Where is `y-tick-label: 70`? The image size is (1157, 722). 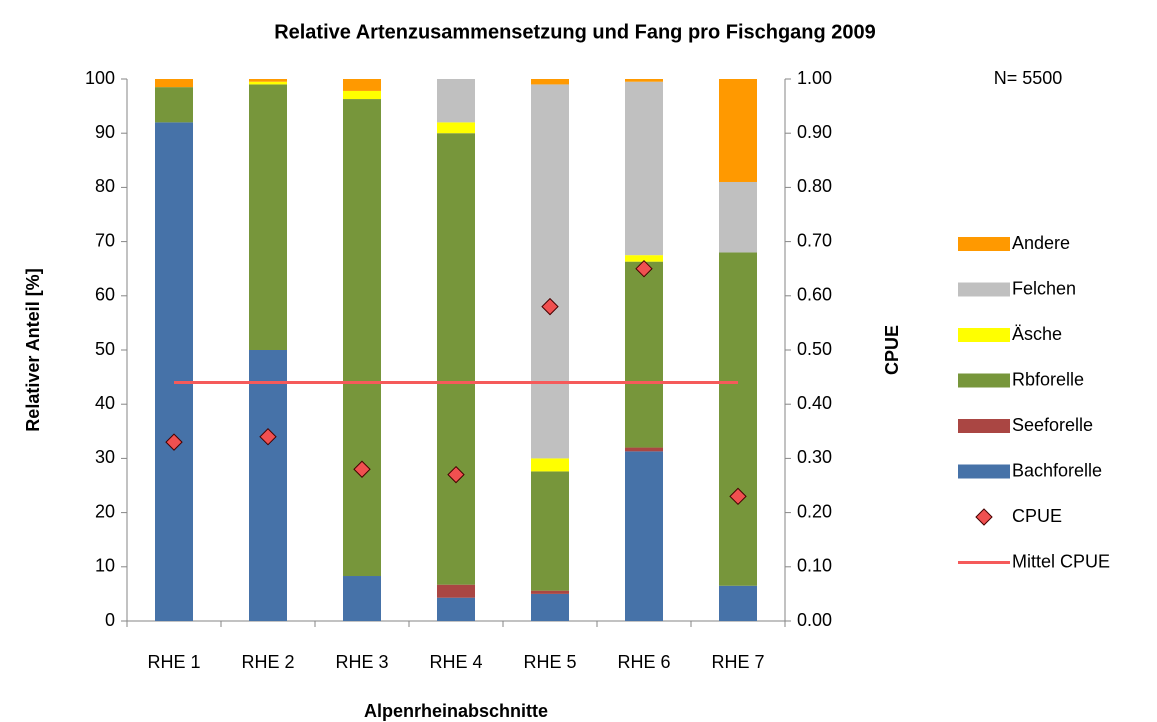
y-tick-label: 70 is located at coordinates (105, 240).